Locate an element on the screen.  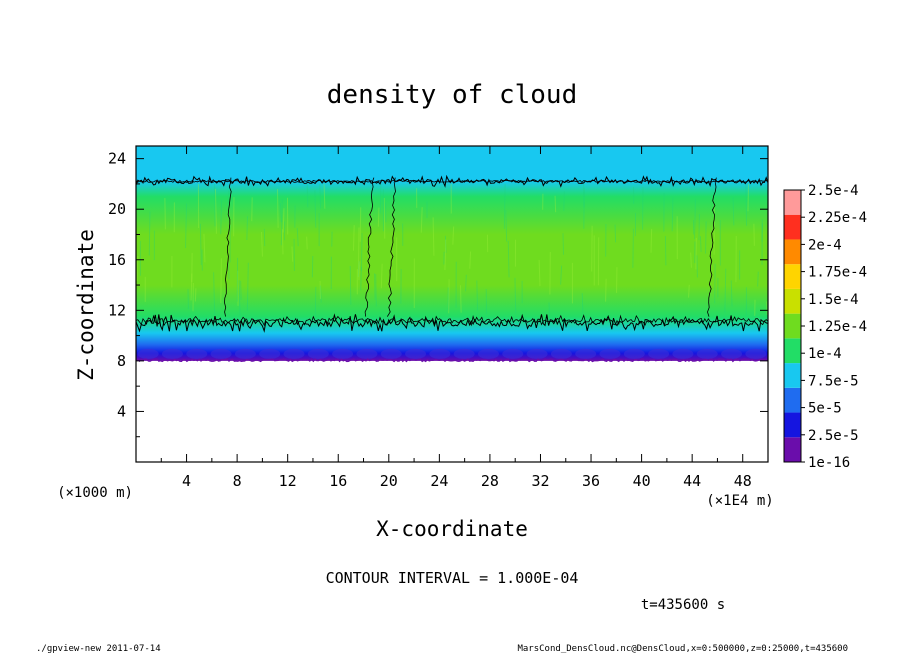
contour-upper is located at coordinates (452, 181).